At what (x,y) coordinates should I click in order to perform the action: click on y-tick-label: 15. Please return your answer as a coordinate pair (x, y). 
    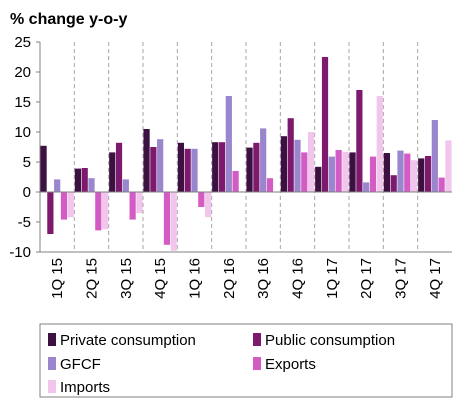
    Looking at the image, I should click on (22, 102).